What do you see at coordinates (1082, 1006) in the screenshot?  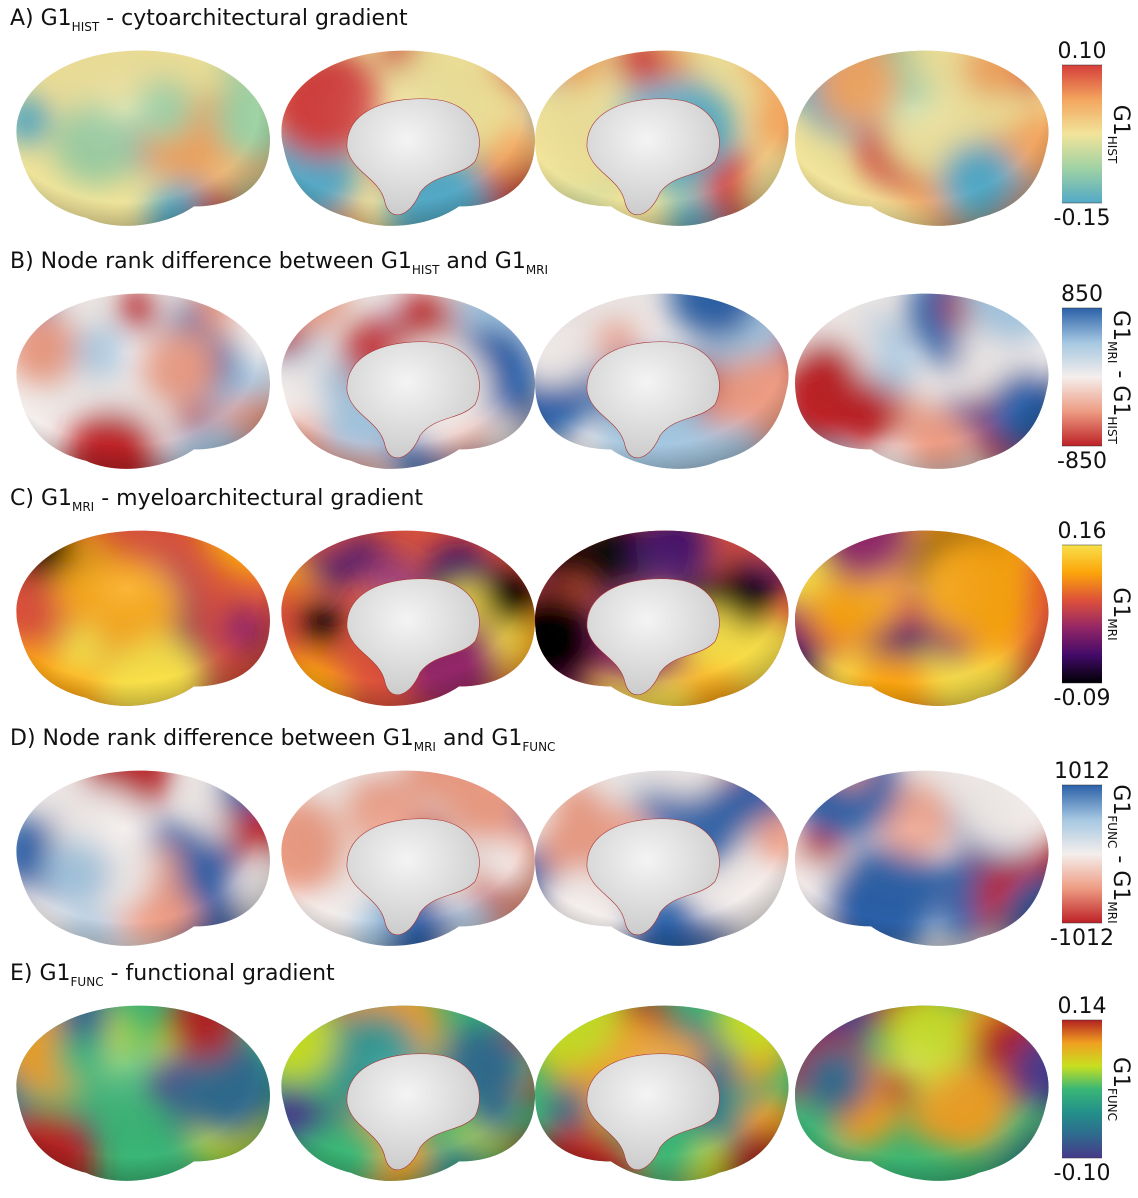 I see `colorbar-tick-label: 0.14` at bounding box center [1082, 1006].